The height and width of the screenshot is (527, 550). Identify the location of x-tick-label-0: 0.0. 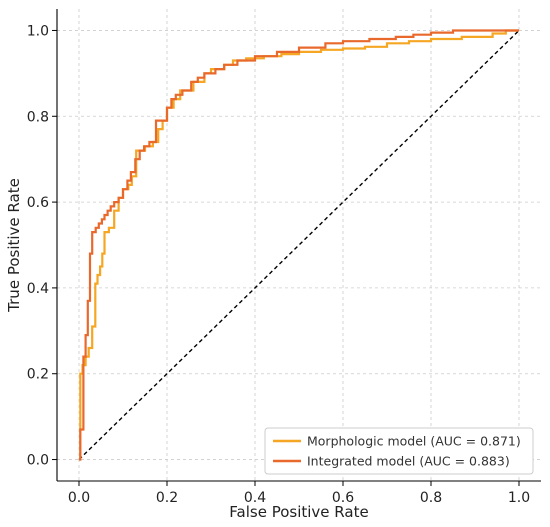
(79, 498).